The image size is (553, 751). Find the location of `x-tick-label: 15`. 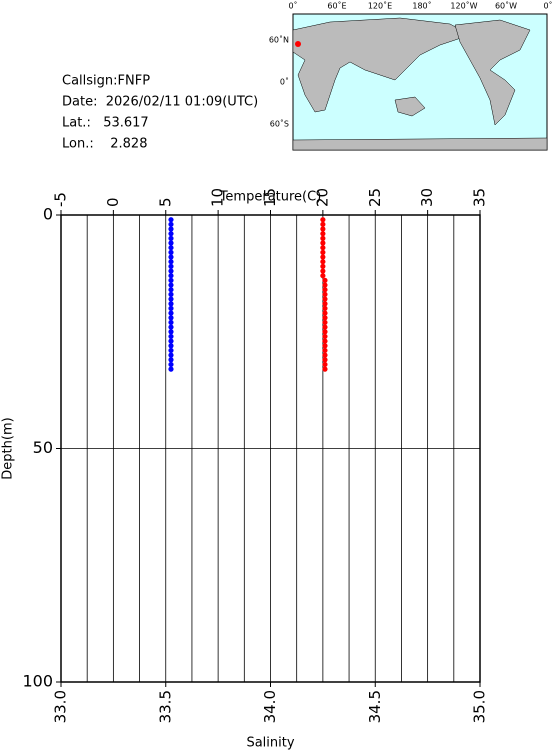

x-tick-label: 15 is located at coordinates (270, 197).